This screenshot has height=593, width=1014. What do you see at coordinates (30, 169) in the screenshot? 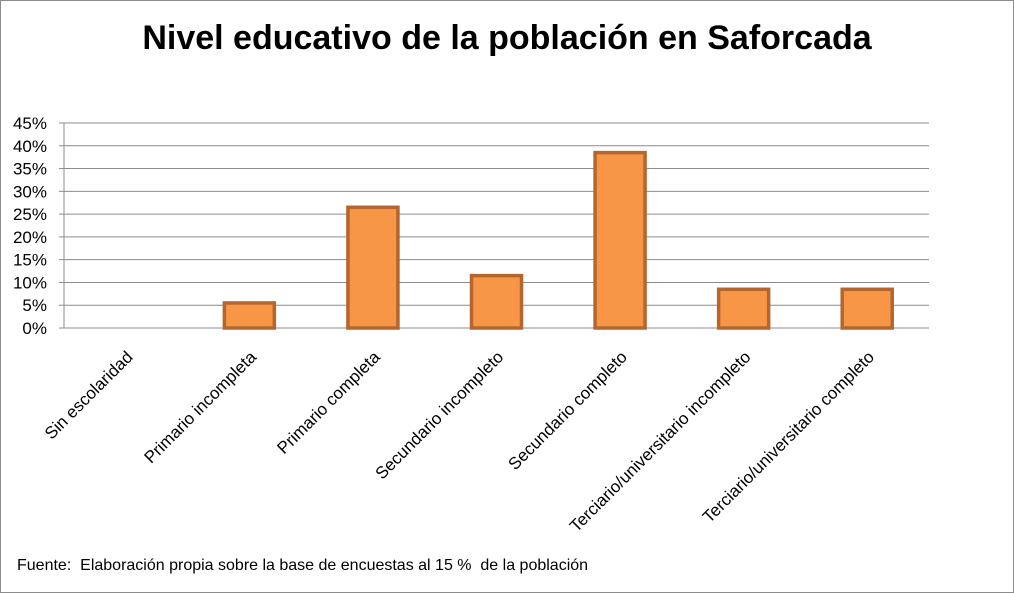
I see `y-tick-label: 35%` at bounding box center [30, 169].